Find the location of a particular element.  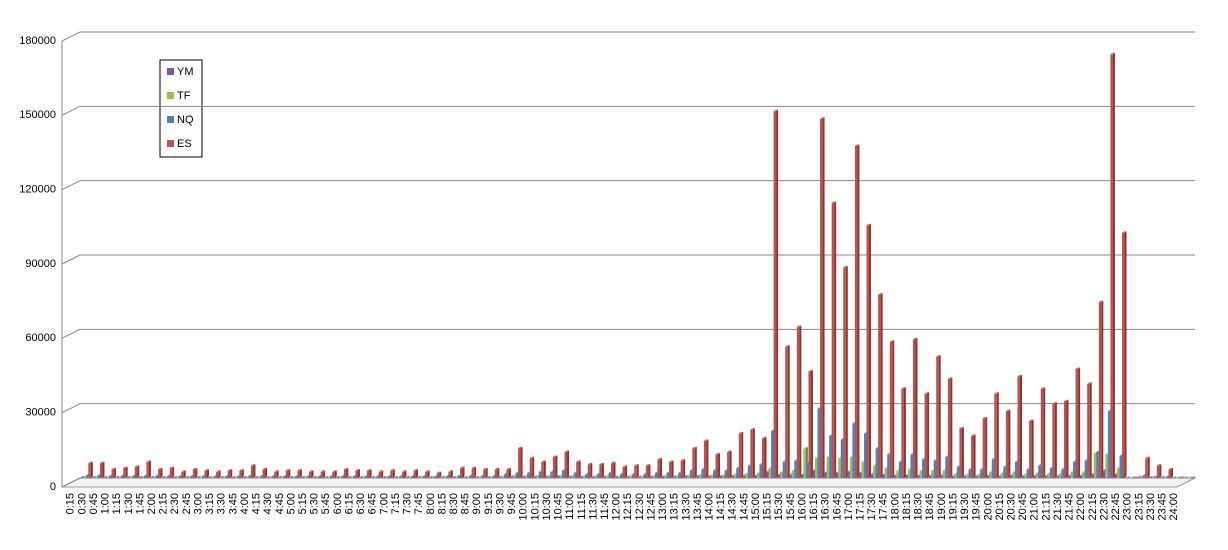

x-tick-label: 0:45 is located at coordinates (94, 503).